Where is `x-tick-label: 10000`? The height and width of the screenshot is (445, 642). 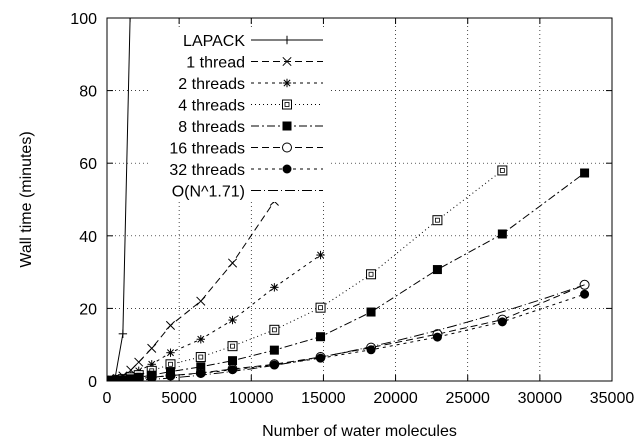 x-tick-label: 10000 is located at coordinates (251, 398).